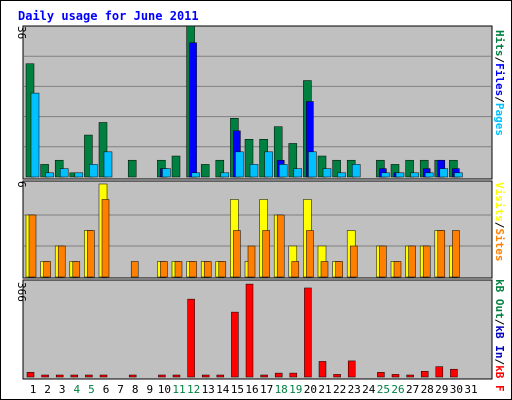 This screenshot has height=400, width=512. I want to click on x-tick-label: 20, so click(310, 389).